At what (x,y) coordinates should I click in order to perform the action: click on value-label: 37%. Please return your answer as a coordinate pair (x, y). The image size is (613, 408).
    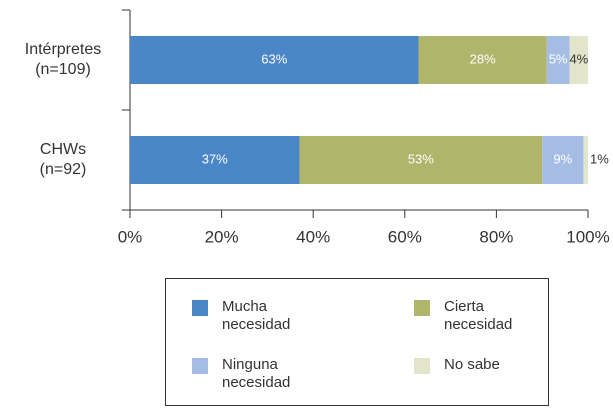
    Looking at the image, I should click on (215, 158).